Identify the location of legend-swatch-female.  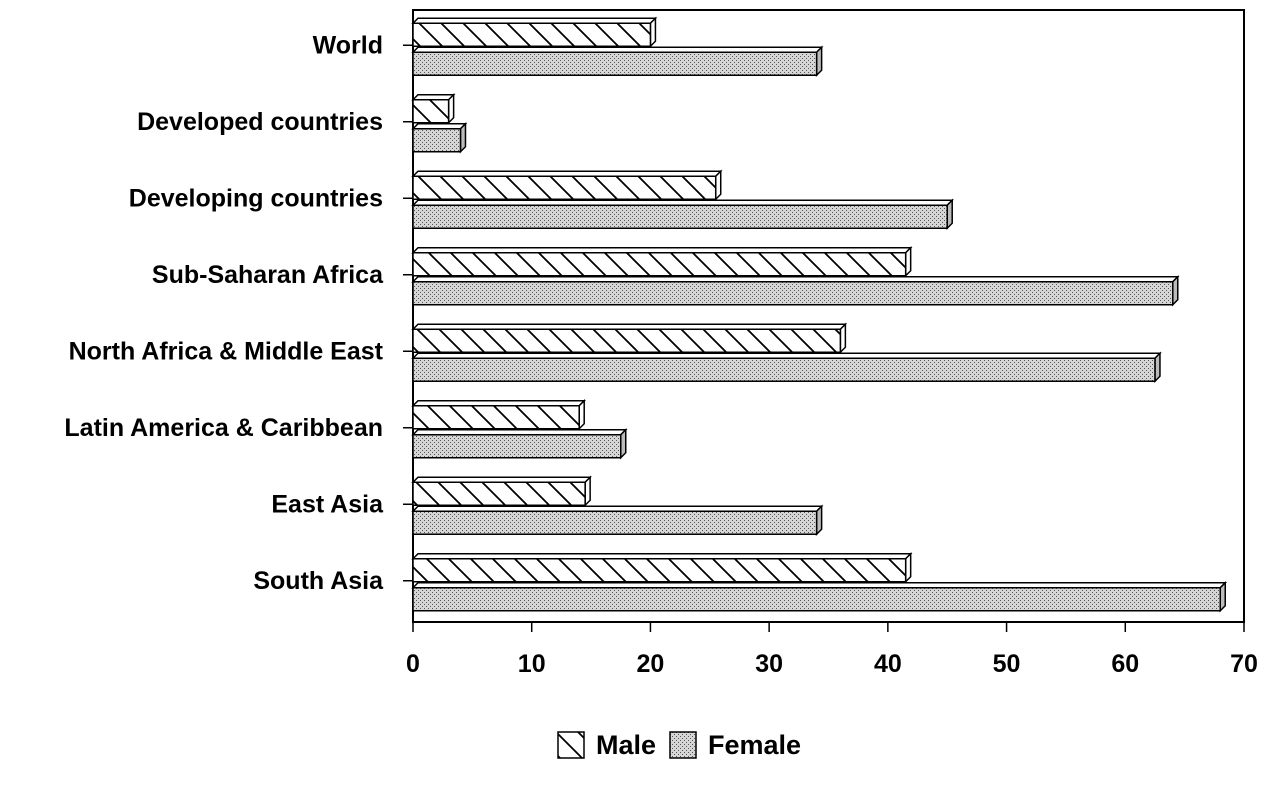
(683, 745).